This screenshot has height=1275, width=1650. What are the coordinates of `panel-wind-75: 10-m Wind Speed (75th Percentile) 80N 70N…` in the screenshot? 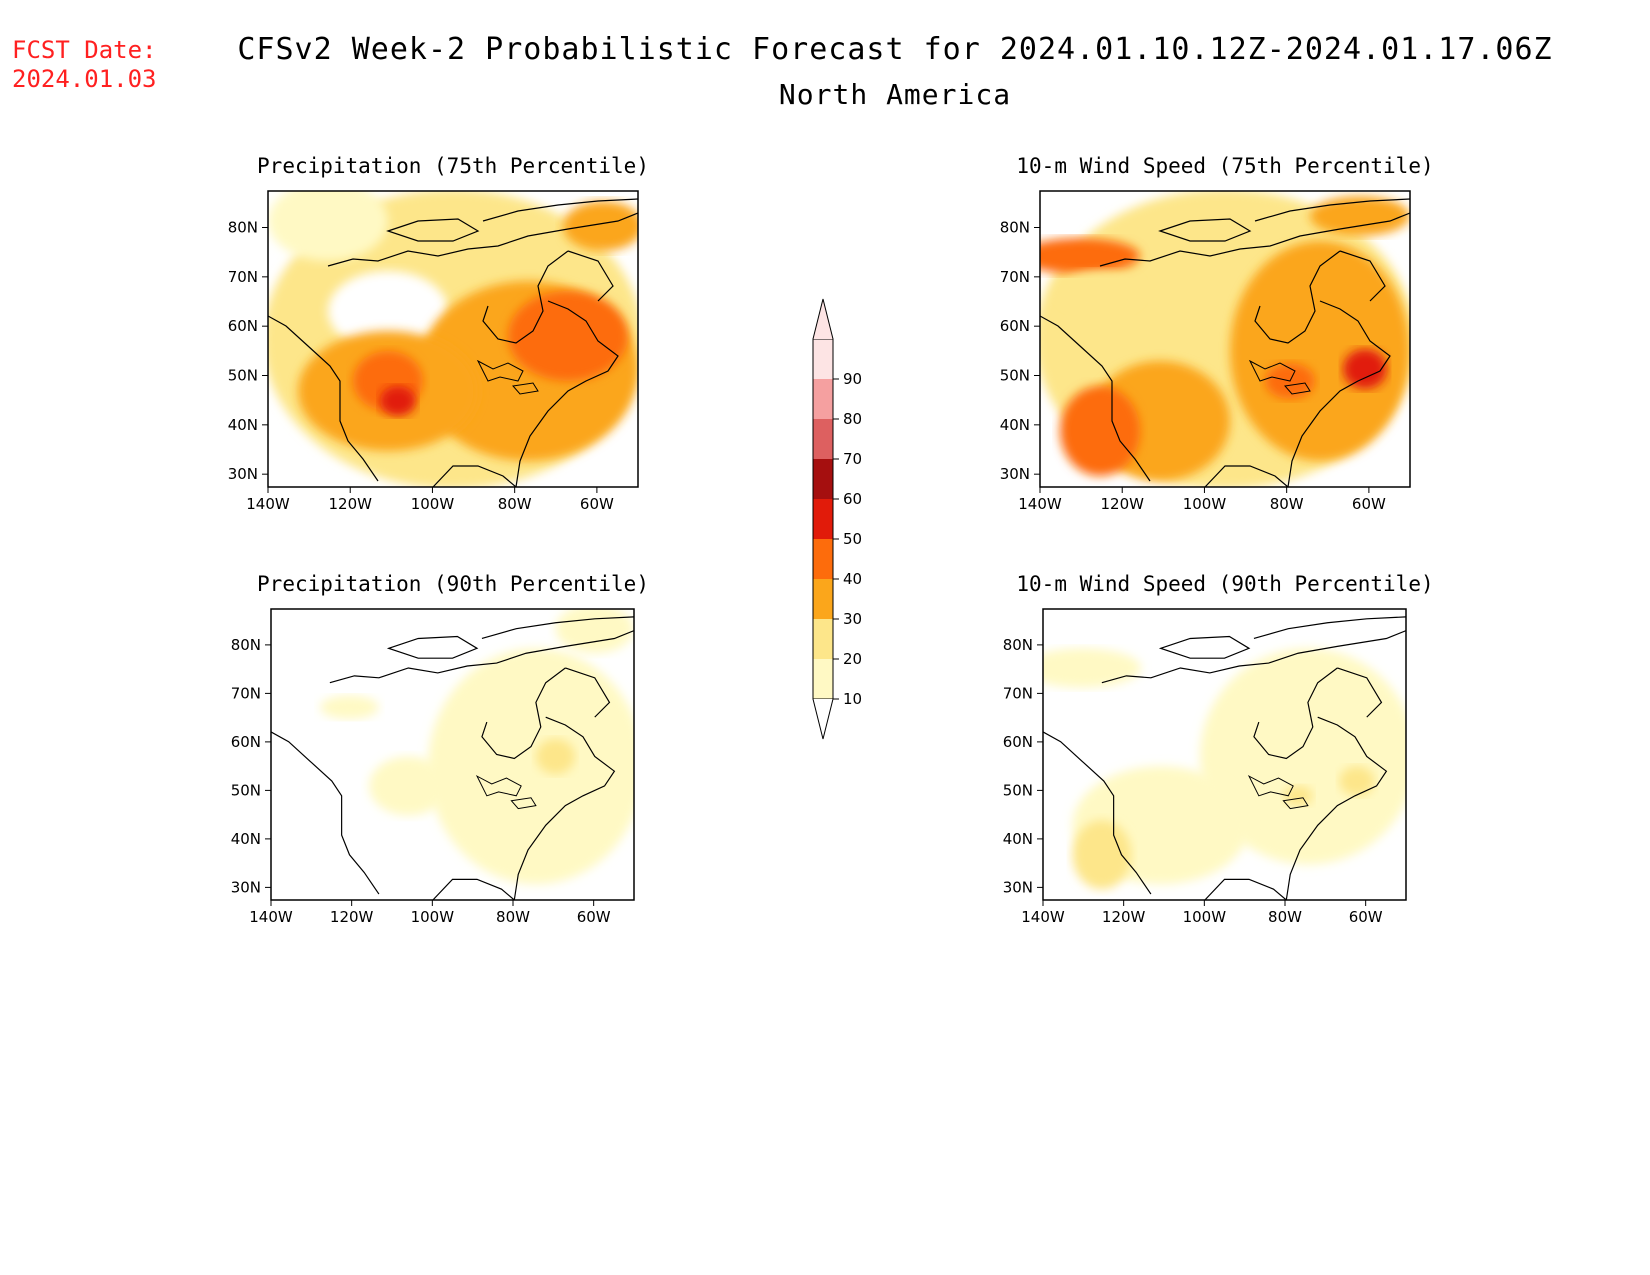 It's located at (1217, 333).